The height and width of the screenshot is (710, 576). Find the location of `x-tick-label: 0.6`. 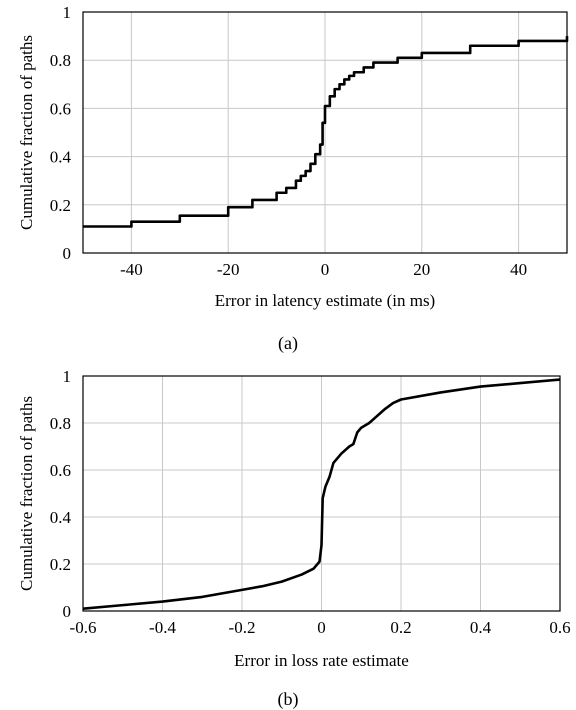

x-tick-label: 0.6 is located at coordinates (559, 627).